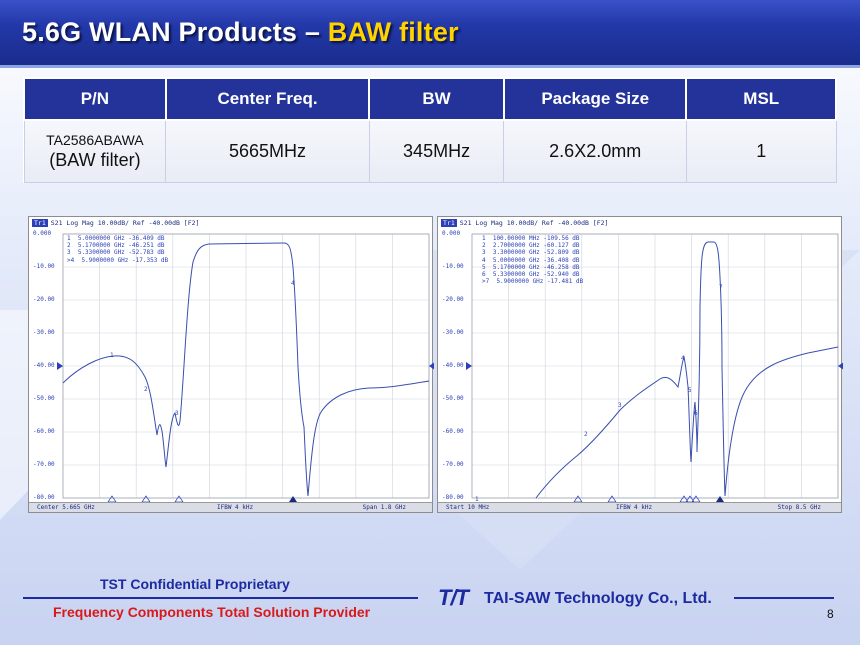 Image resolution: width=860 pixels, height=645 pixels. I want to click on header-pn: P/N, so click(95, 99).